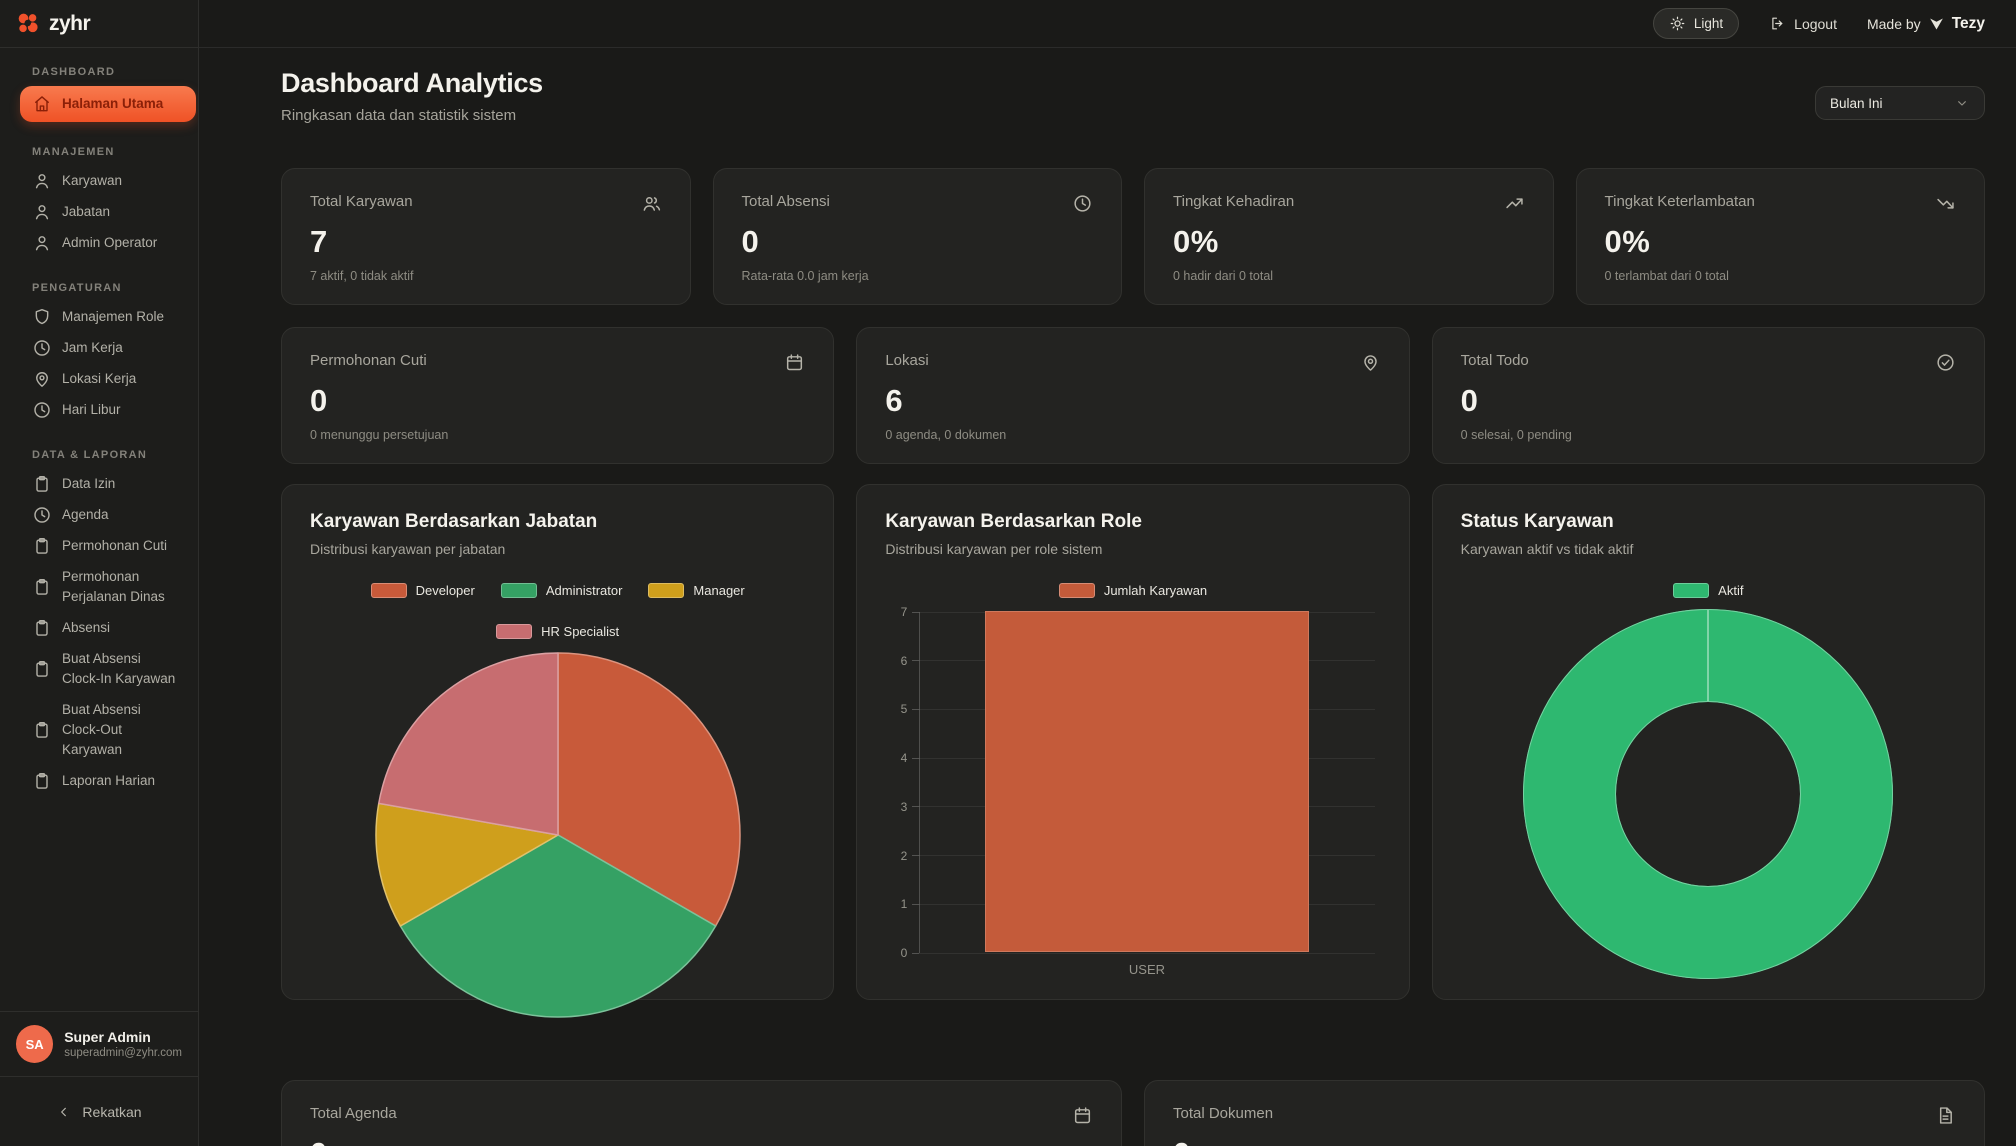 The width and height of the screenshot is (2016, 1146). What do you see at coordinates (408, 549) in the screenshot?
I see `chart-subtitle: Distribusi karyawan per jabatan` at bounding box center [408, 549].